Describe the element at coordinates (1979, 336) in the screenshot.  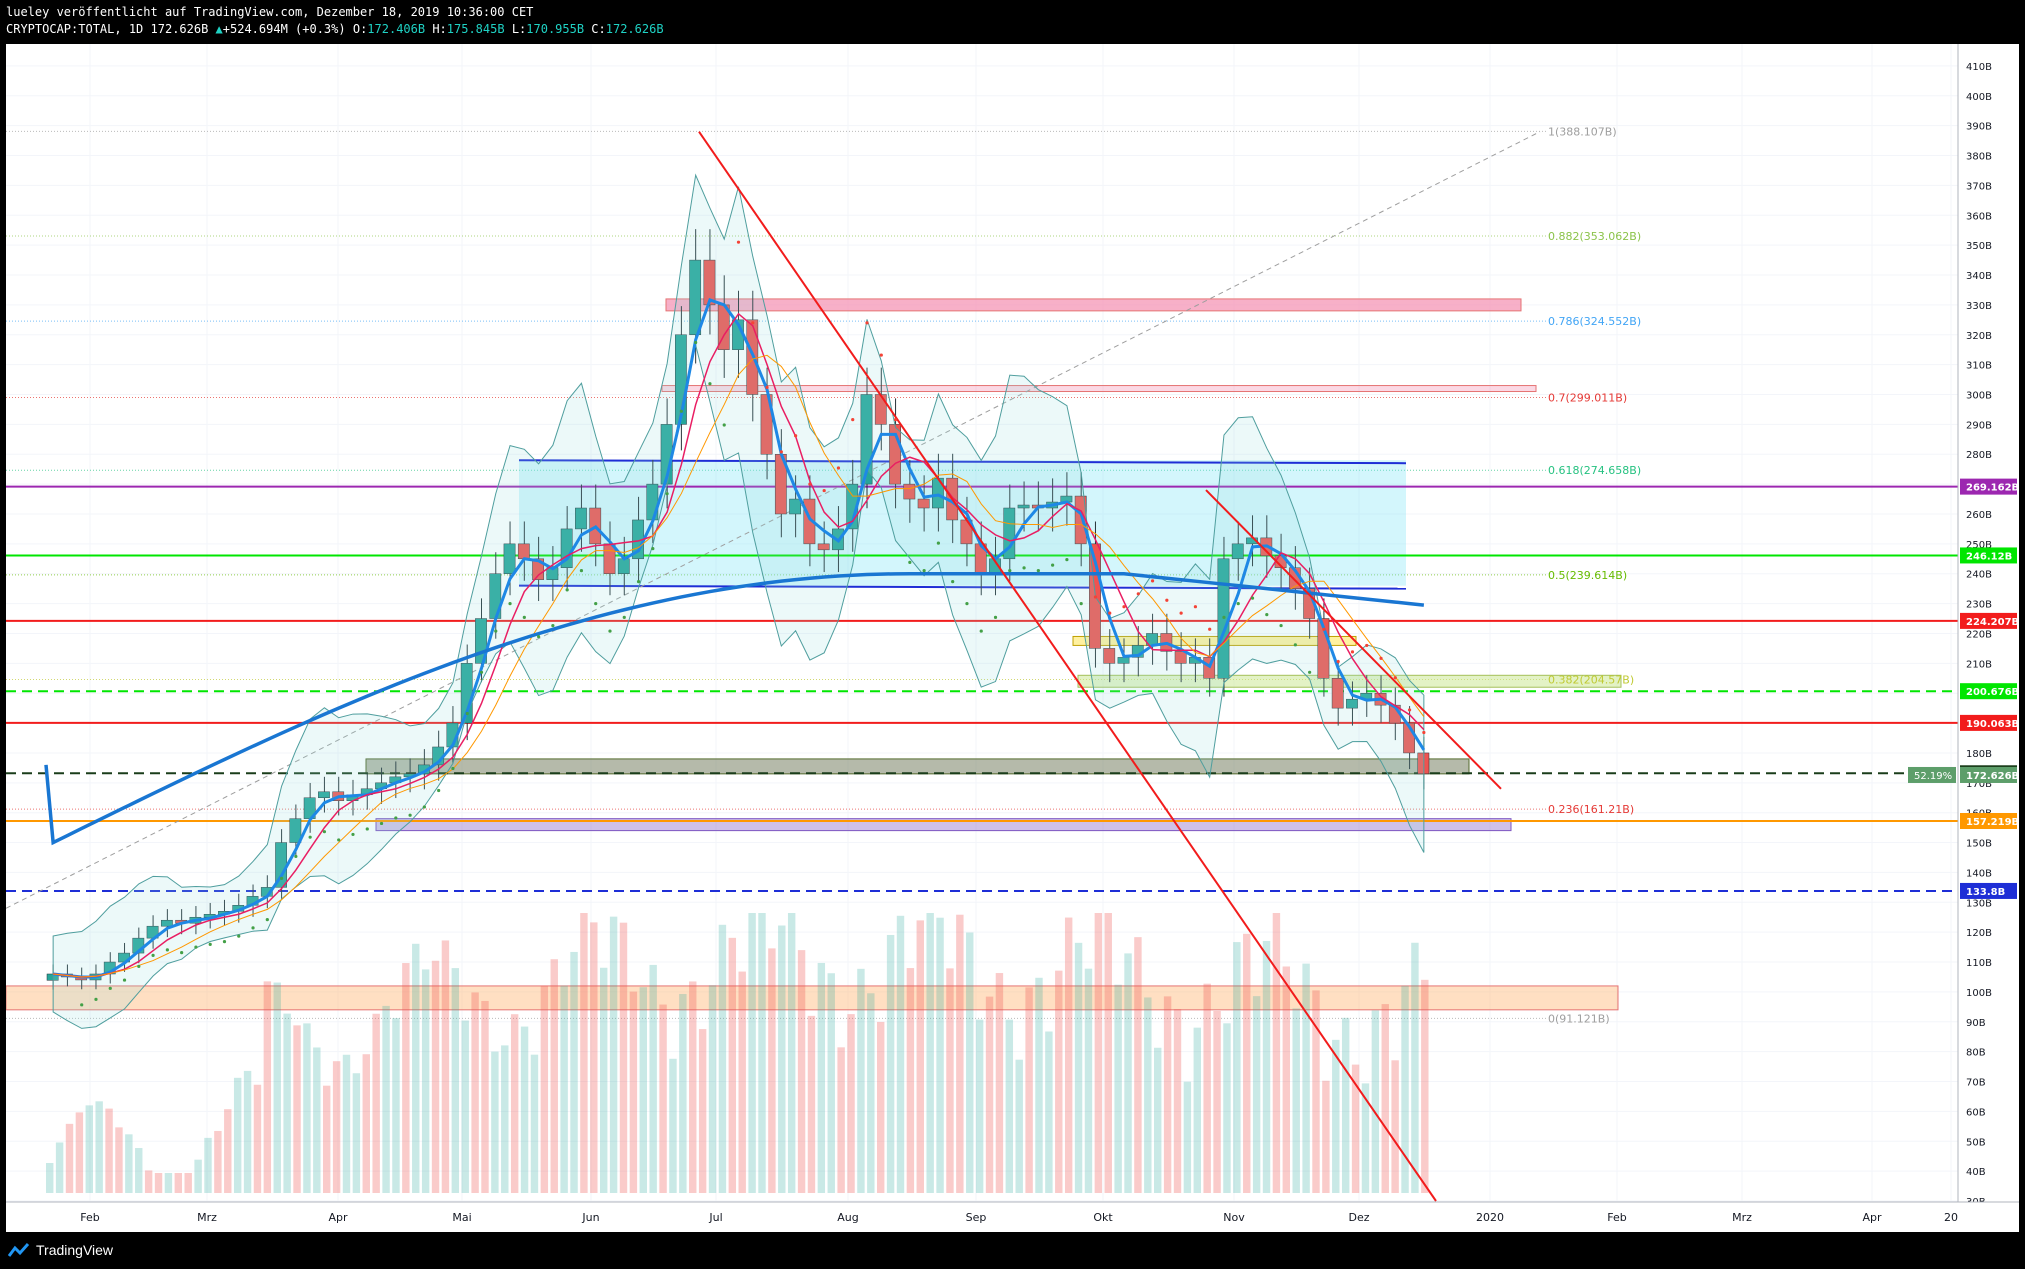
I see `y-tick-label: 320B` at that location.